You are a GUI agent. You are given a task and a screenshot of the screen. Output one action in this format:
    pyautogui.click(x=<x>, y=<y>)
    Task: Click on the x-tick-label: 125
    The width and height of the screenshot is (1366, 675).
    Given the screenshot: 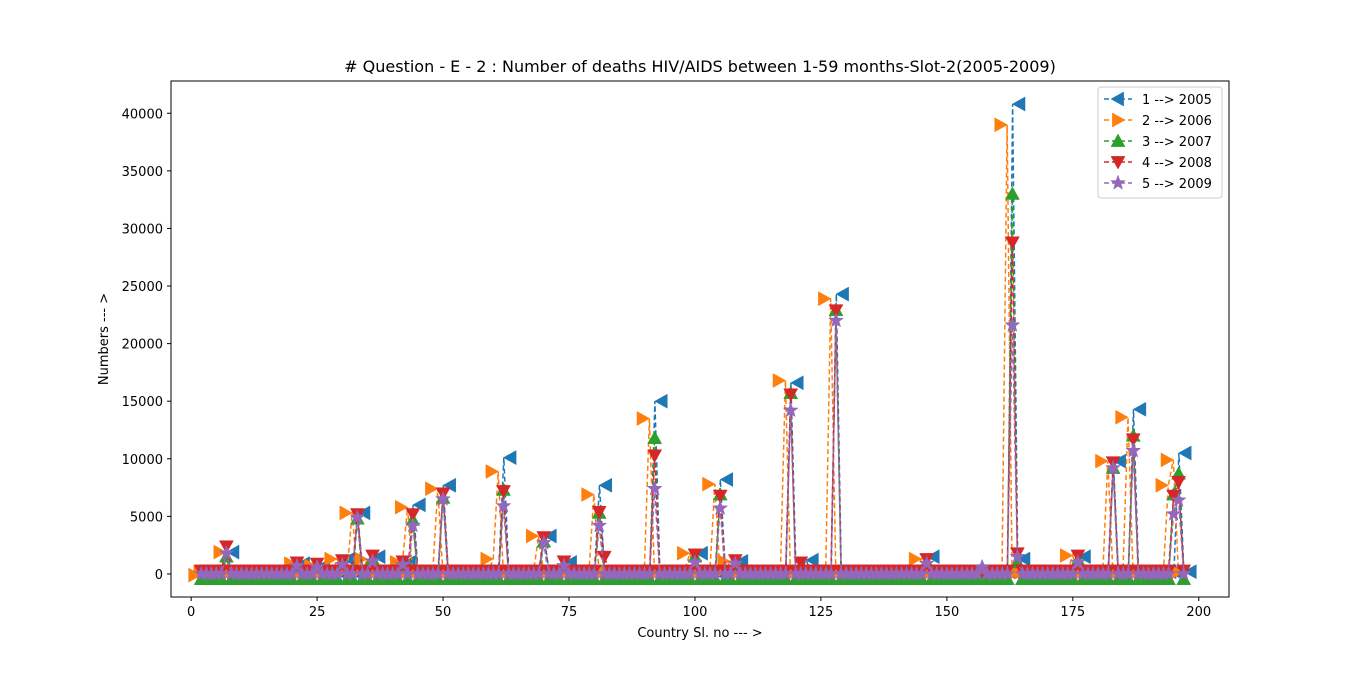 What is the action you would take?
    pyautogui.click(x=821, y=612)
    